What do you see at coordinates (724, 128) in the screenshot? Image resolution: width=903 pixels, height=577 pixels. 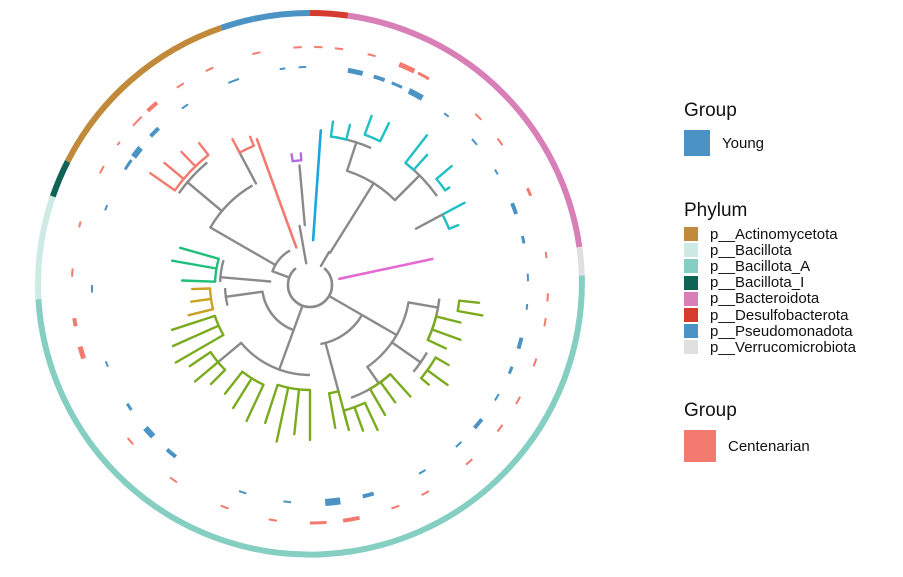 I see `legend-group-young: Group Young` at bounding box center [724, 128].